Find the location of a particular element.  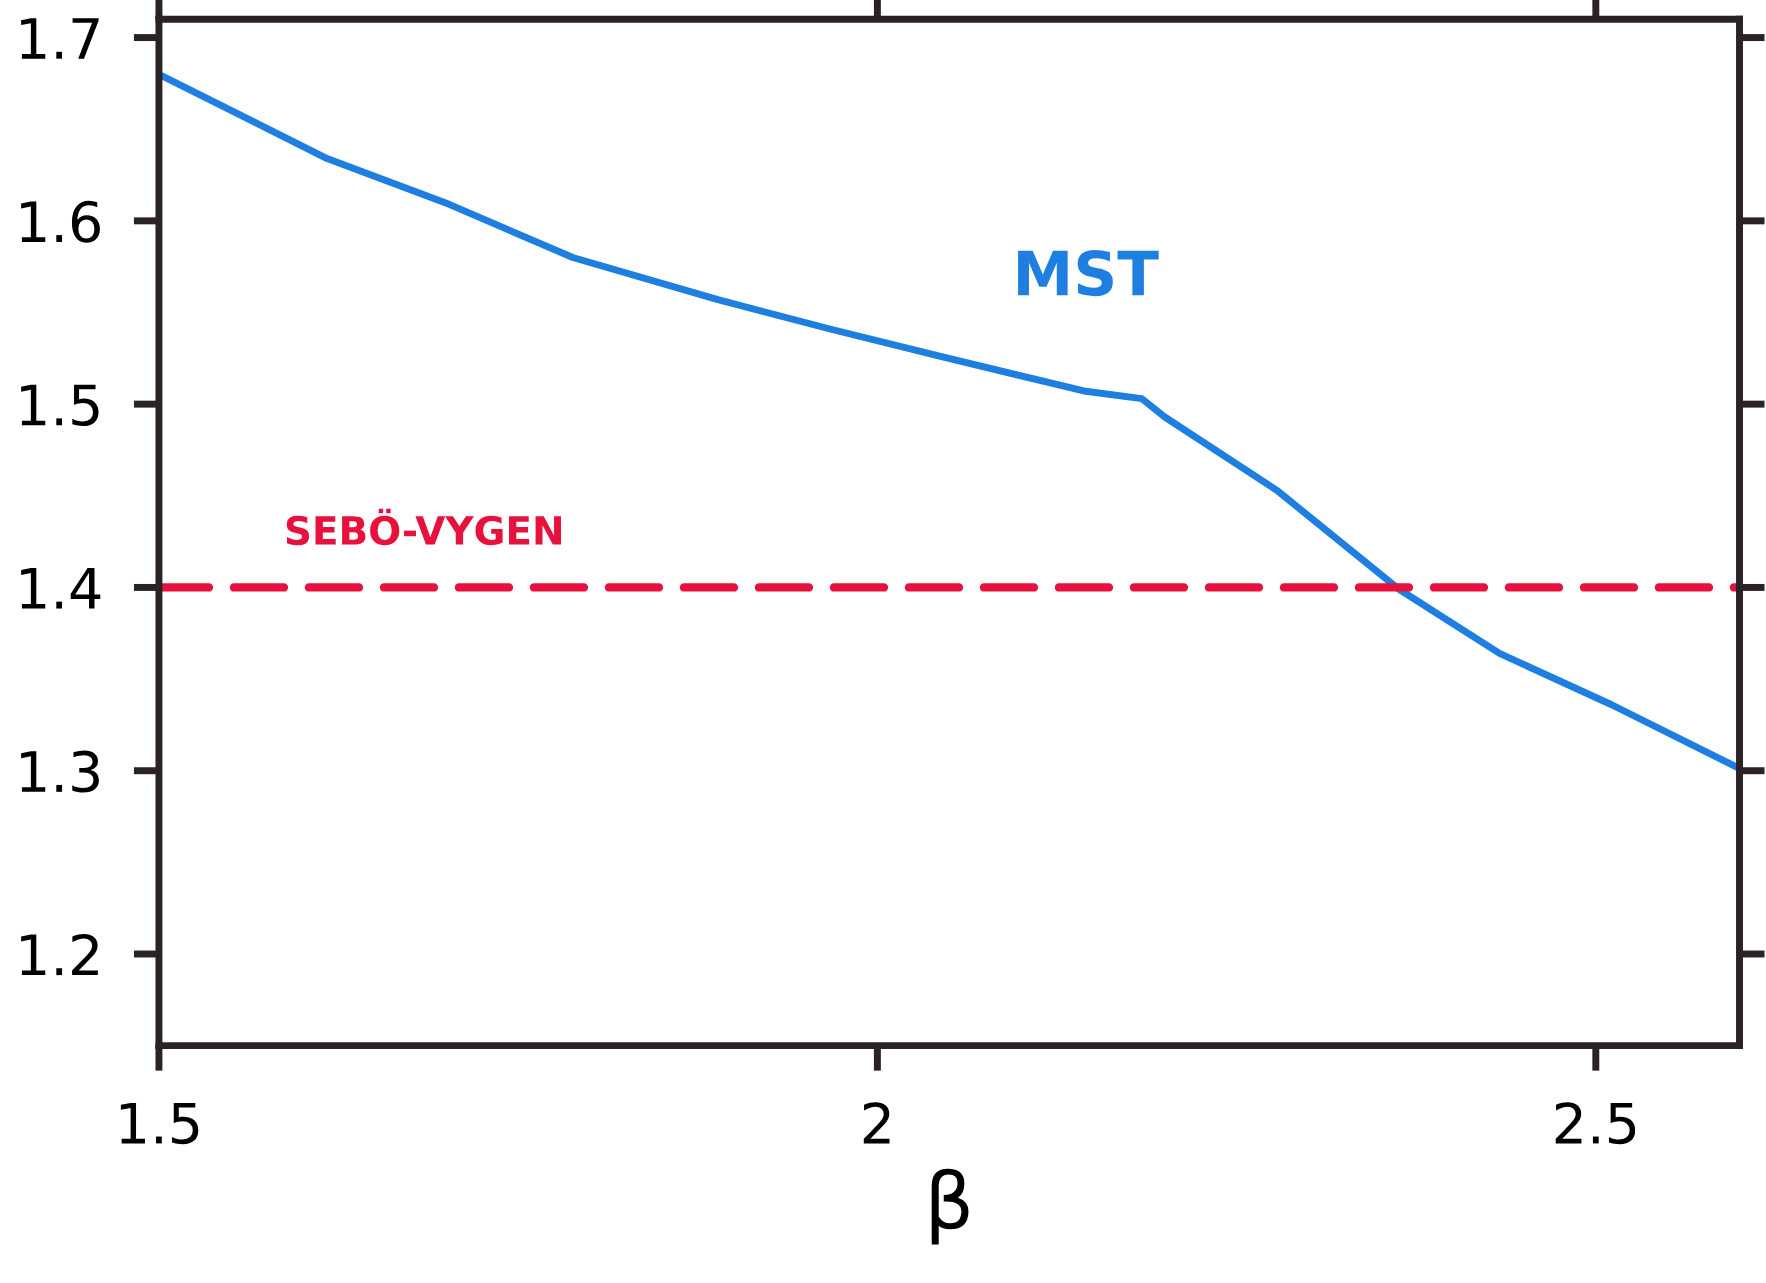

x-tick-label: 1.5 is located at coordinates (159, 1123).